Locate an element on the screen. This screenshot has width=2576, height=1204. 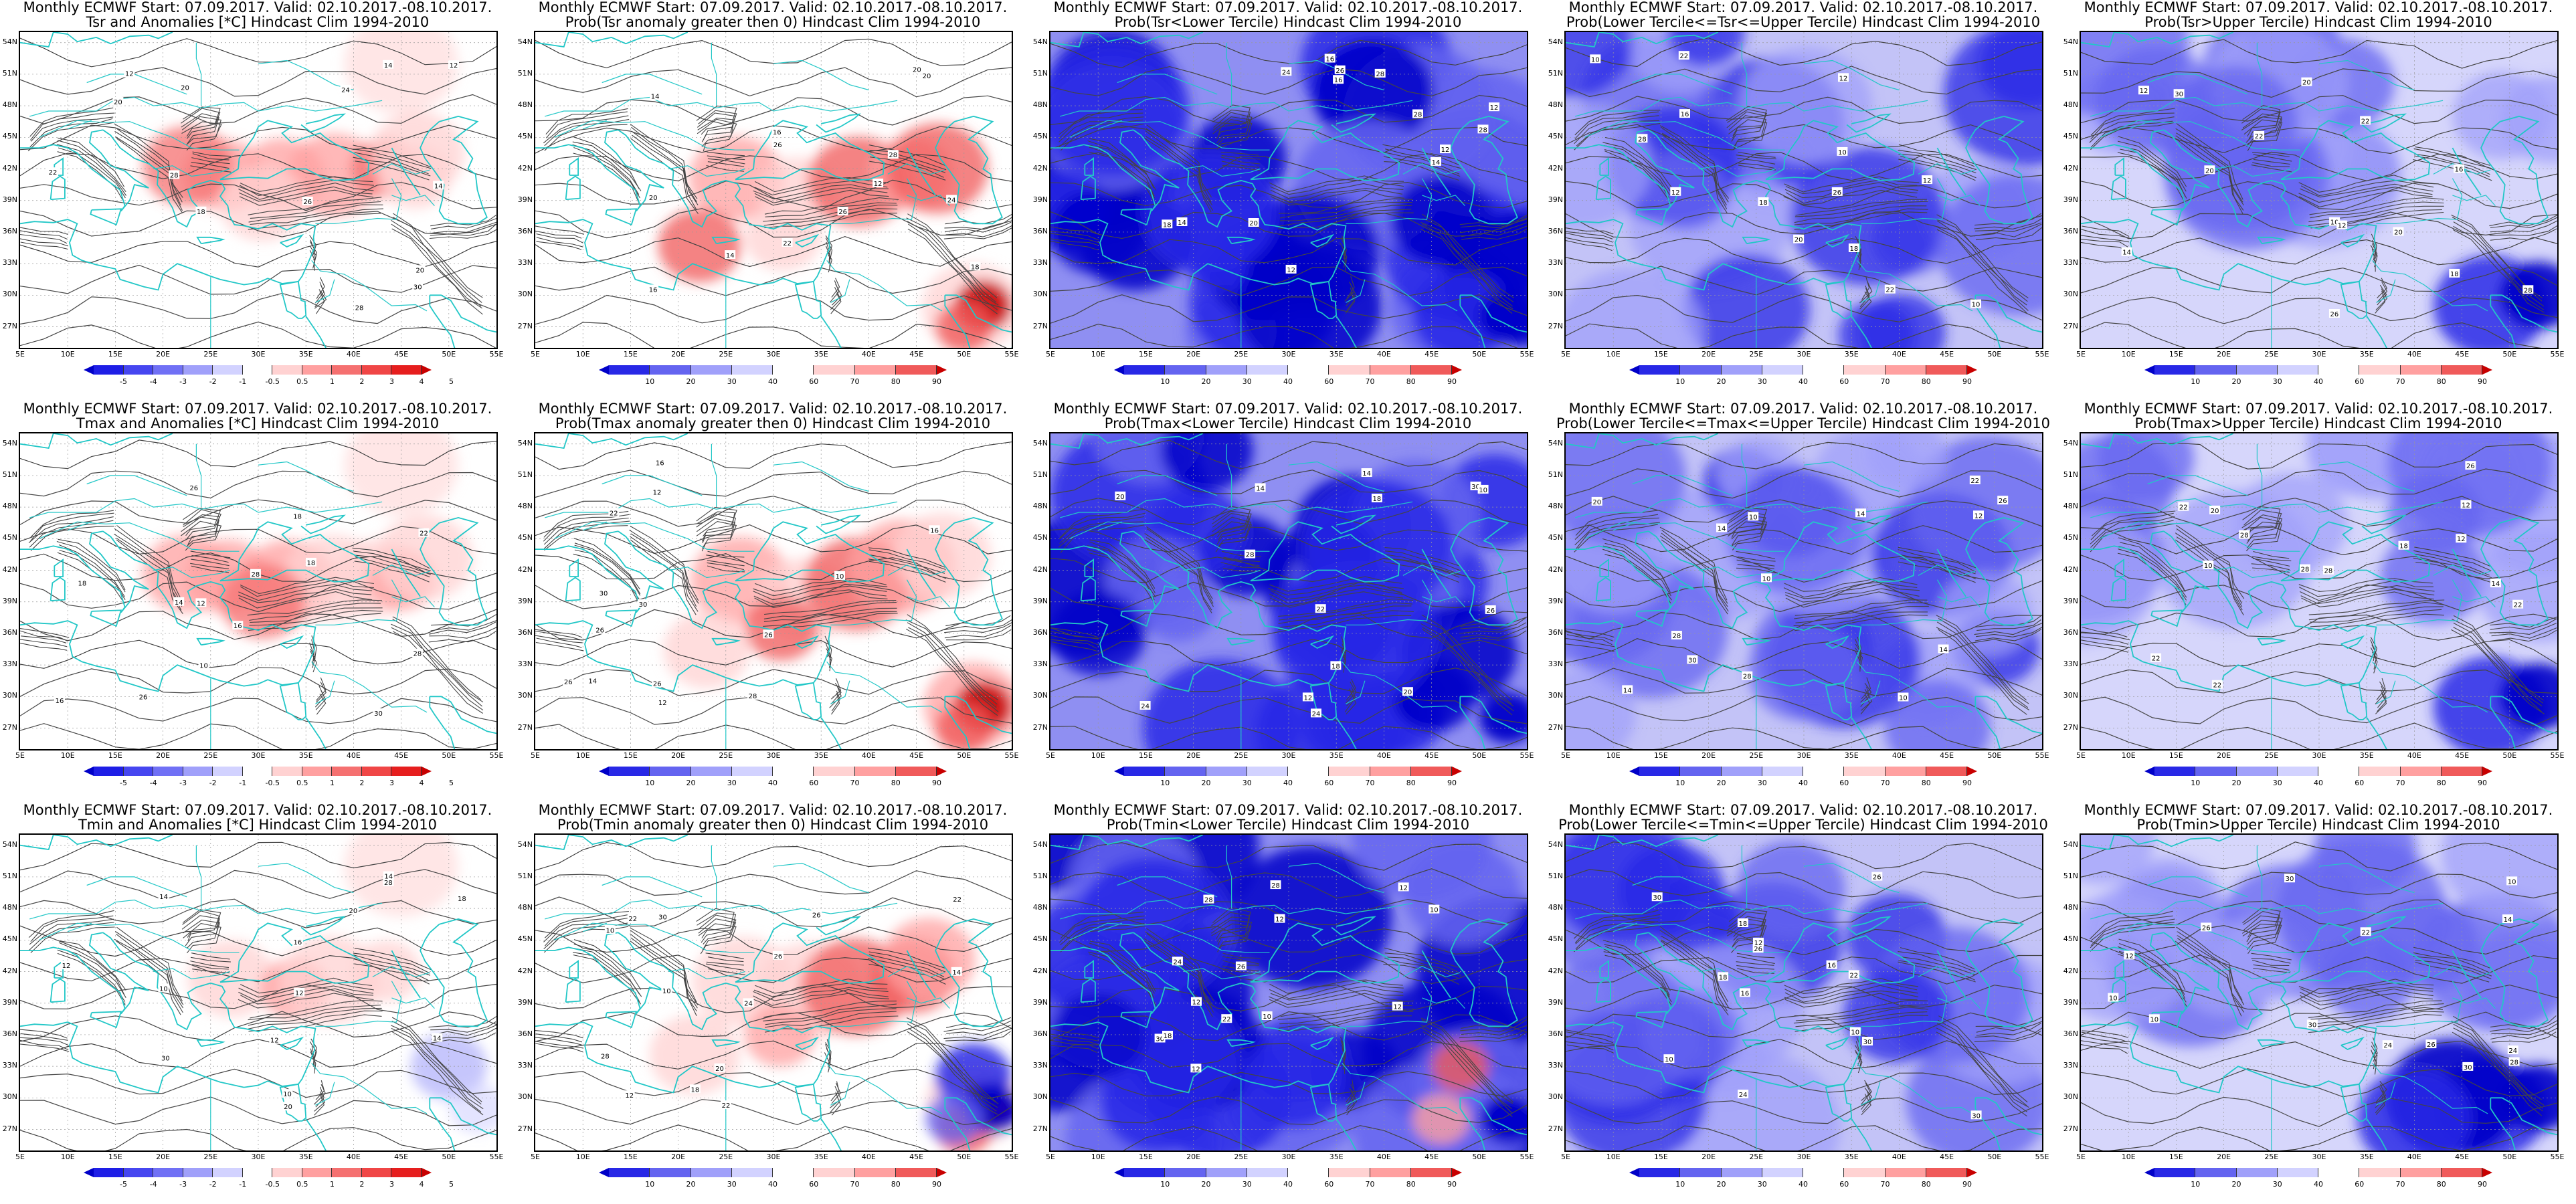
latitude-tick-label: 42N is located at coordinates (1040, 168).